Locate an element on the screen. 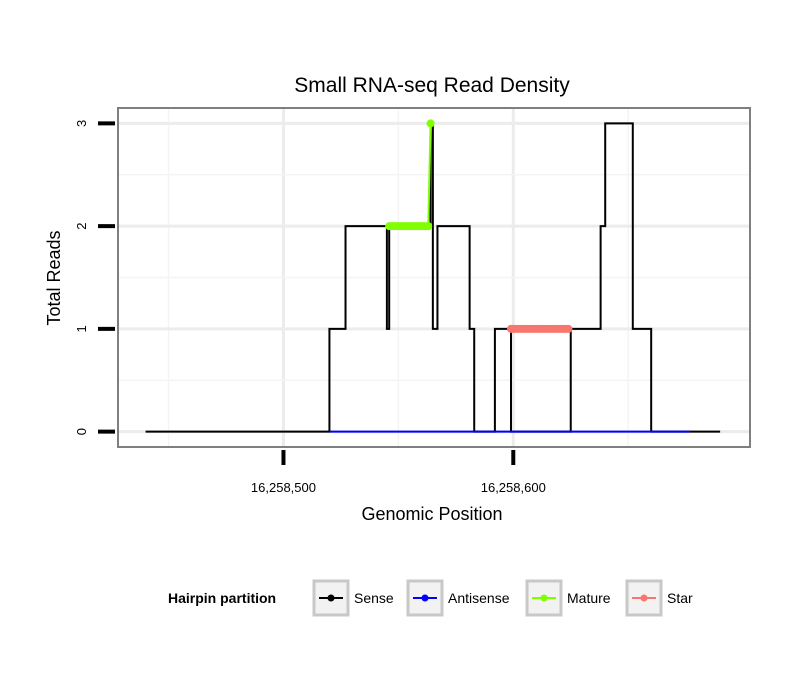 The height and width of the screenshot is (690, 810). y-tick-label: 1 is located at coordinates (81, 328).